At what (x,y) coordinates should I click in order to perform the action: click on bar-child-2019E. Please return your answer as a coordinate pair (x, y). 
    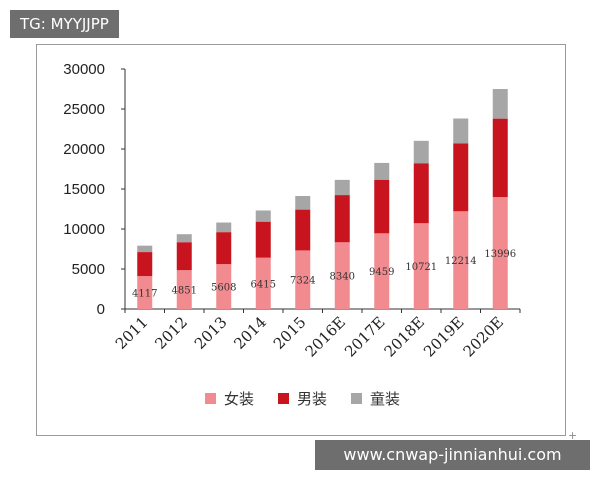
    Looking at the image, I should click on (461, 131).